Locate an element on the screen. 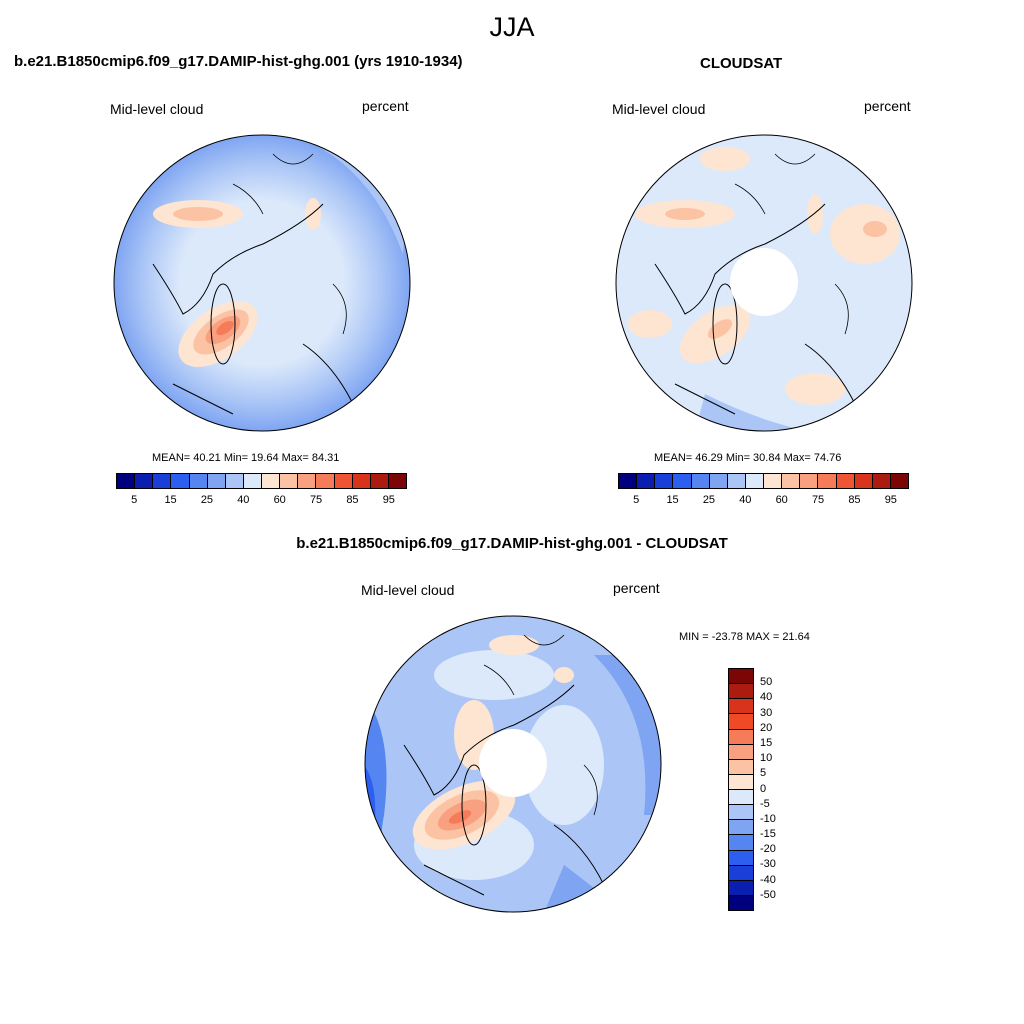 The height and width of the screenshot is (1024, 1024). panel3-colorbar-ticks: 50 40 30 20 15 10 5 0 -5 -10 -15 -20 -30 -40 -50 is located at coordinates (780, 789).